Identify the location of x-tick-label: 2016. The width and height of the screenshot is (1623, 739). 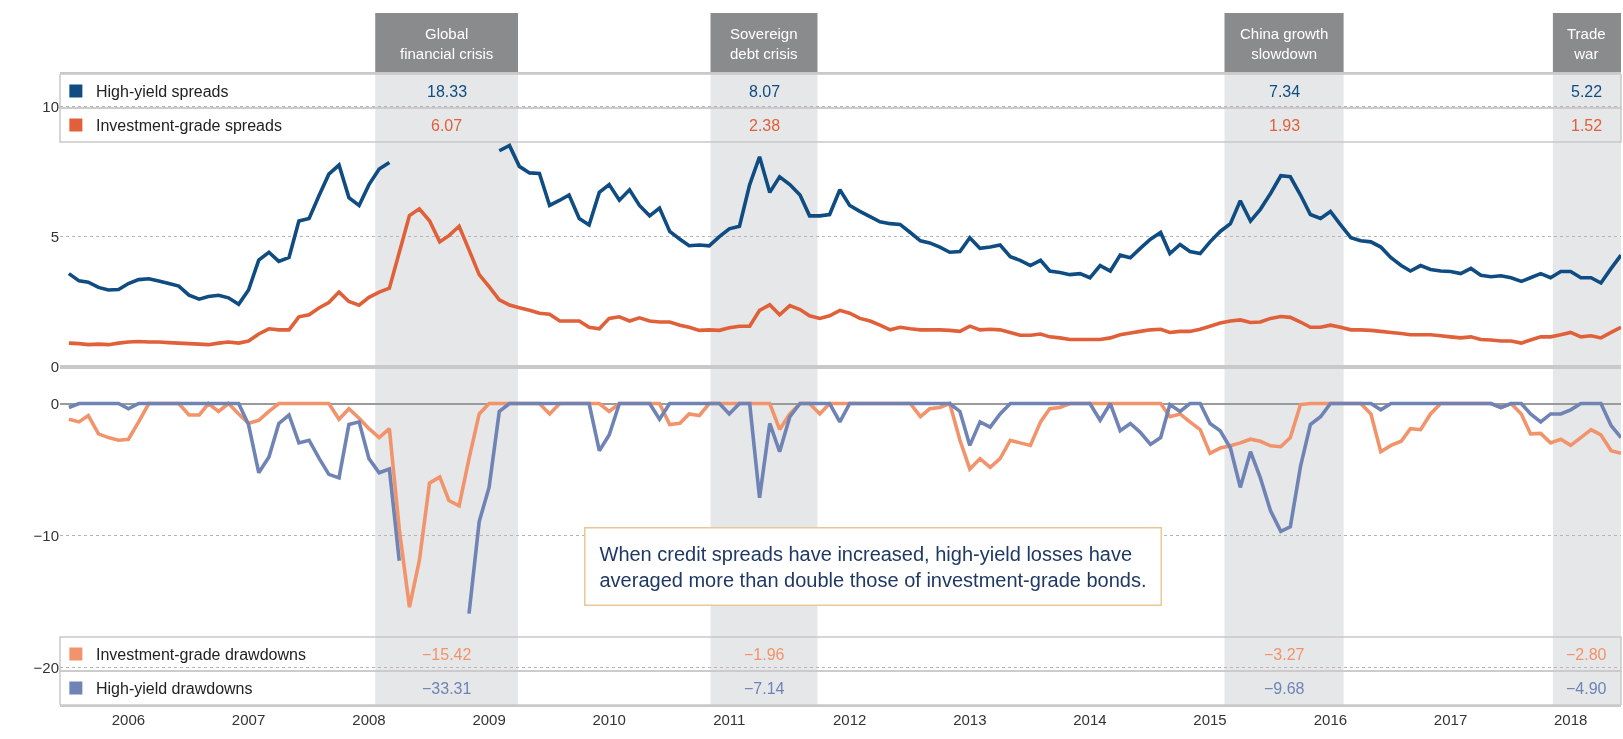
(1330, 719).